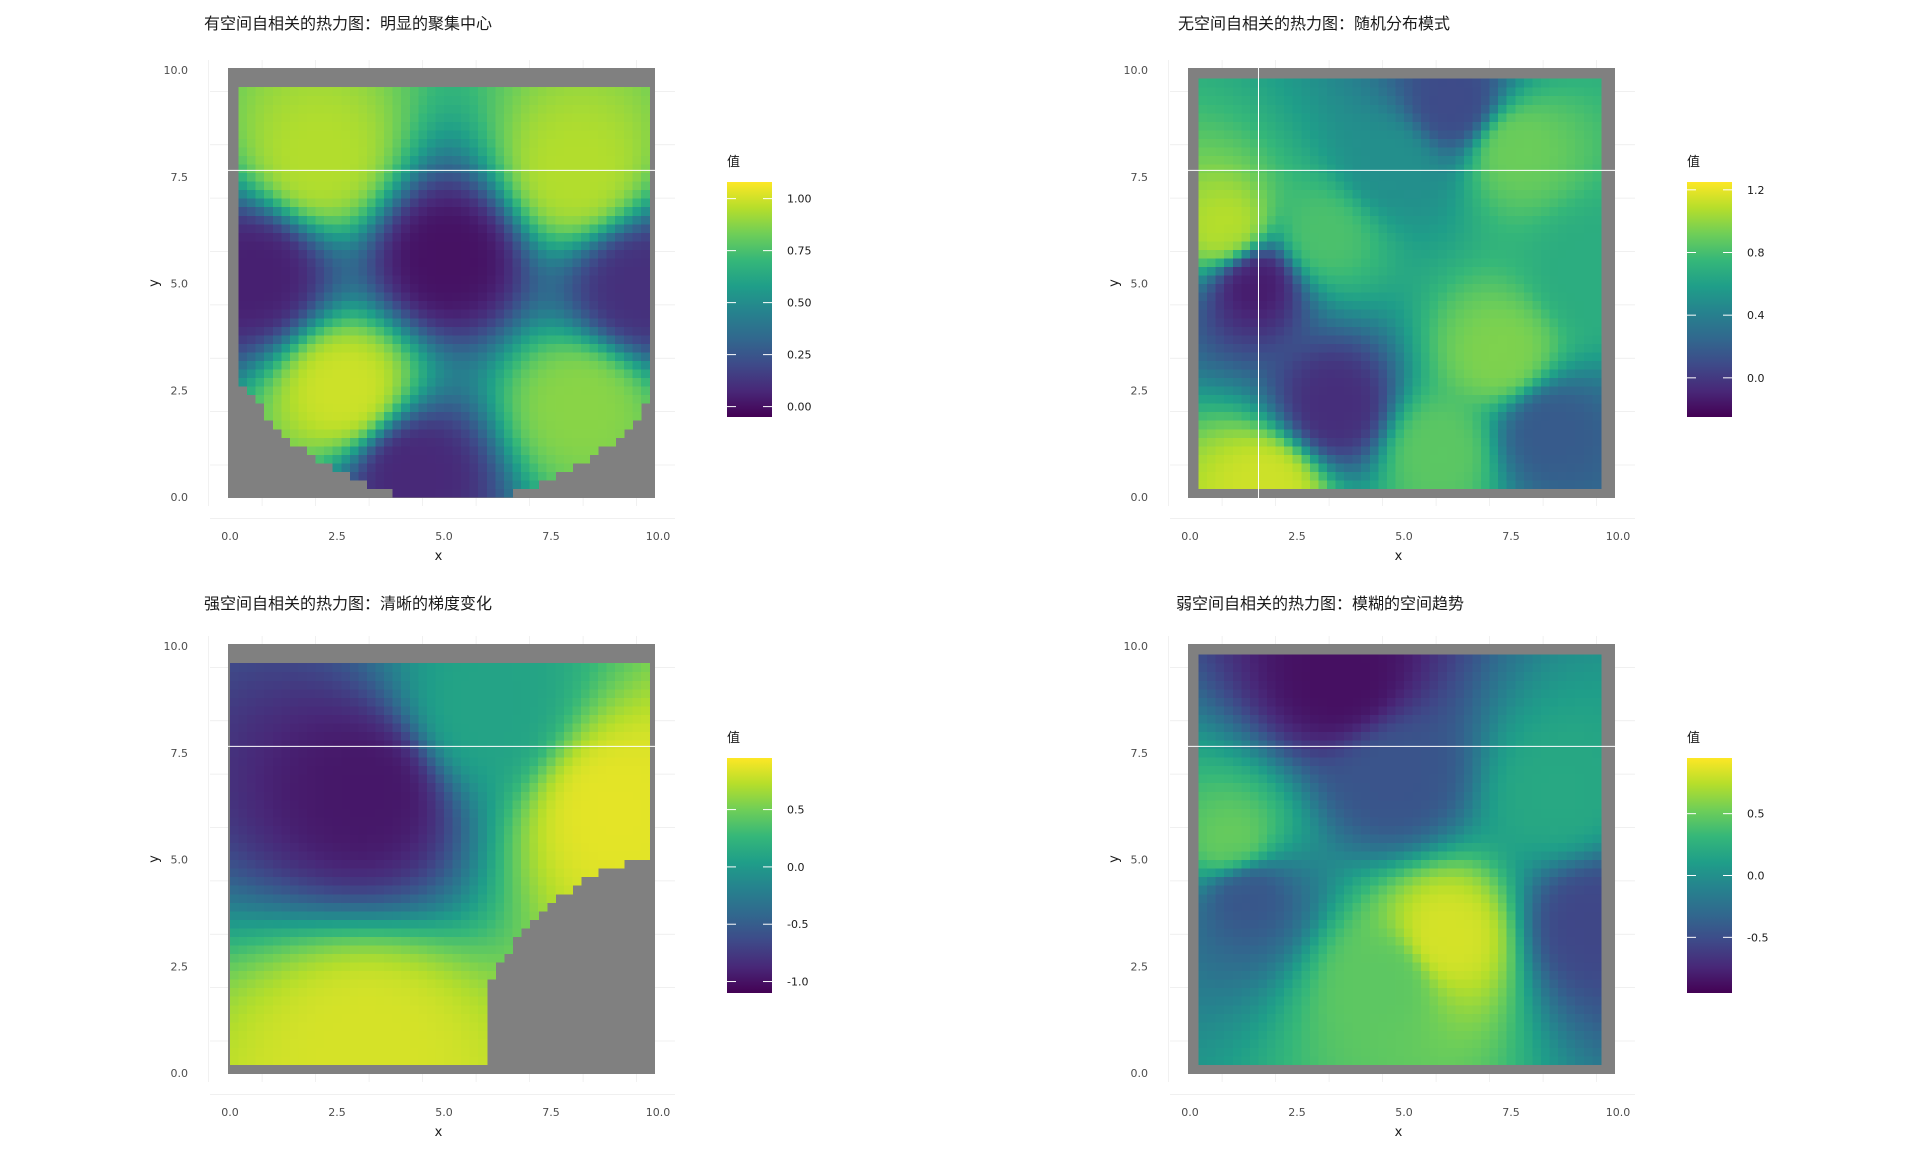 The width and height of the screenshot is (1920, 1152). Describe the element at coordinates (348, 603) in the screenshot. I see `chart-title: 强空间自相关的热力图：清晰的梯度变化` at that location.